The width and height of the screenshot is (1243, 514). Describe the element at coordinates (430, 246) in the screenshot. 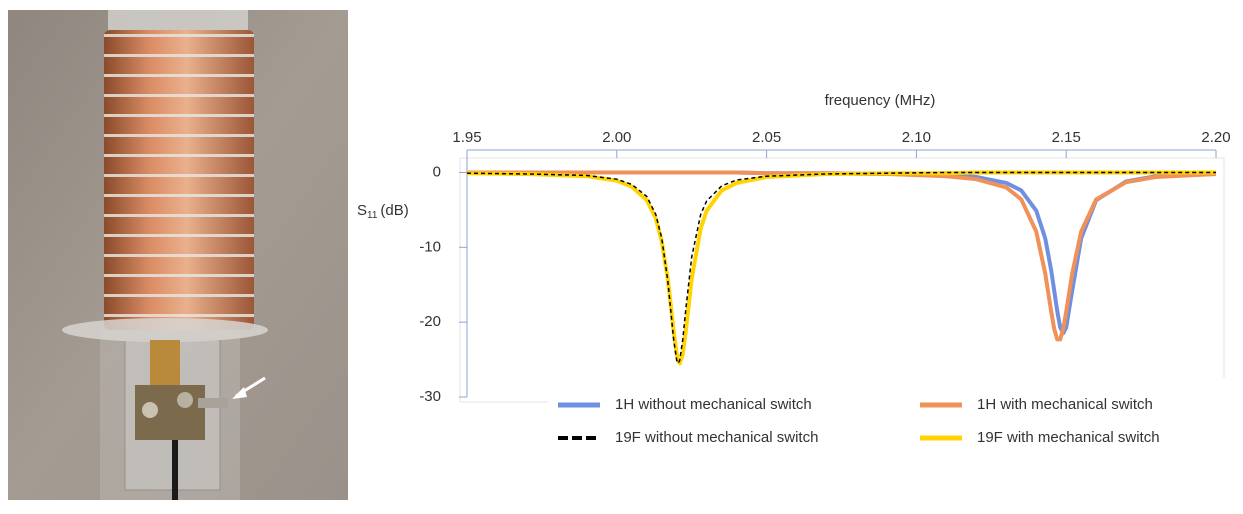

I see `y-tick-label: -10` at that location.